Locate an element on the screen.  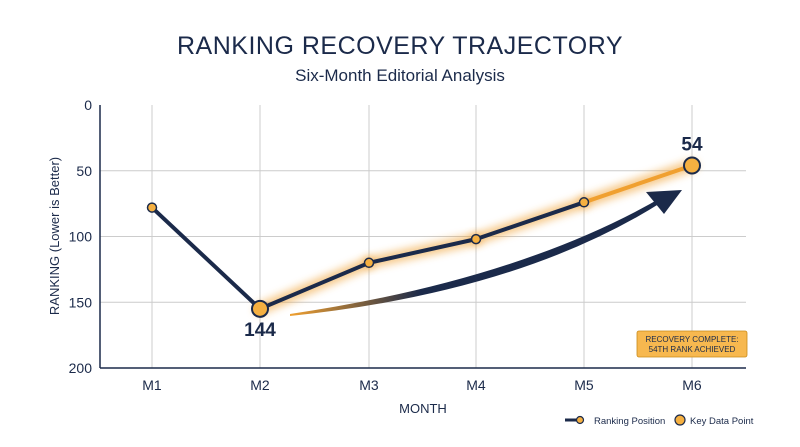
trend-arrow is located at coordinates (486, 253).